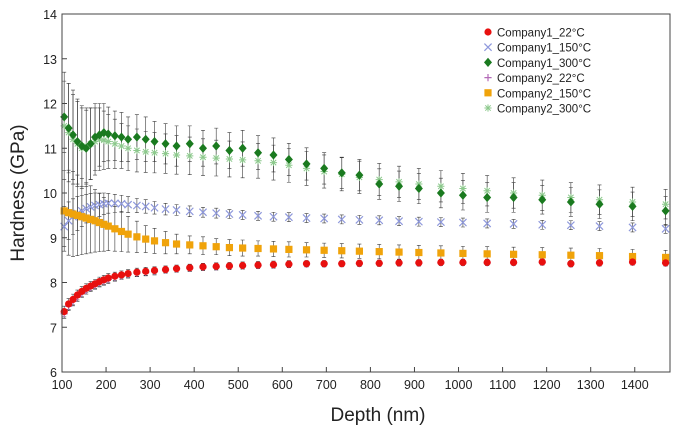 Image resolution: width=688 pixels, height=435 pixels. Describe the element at coordinates (106, 385) in the screenshot. I see `x-tick-label: 200` at that location.